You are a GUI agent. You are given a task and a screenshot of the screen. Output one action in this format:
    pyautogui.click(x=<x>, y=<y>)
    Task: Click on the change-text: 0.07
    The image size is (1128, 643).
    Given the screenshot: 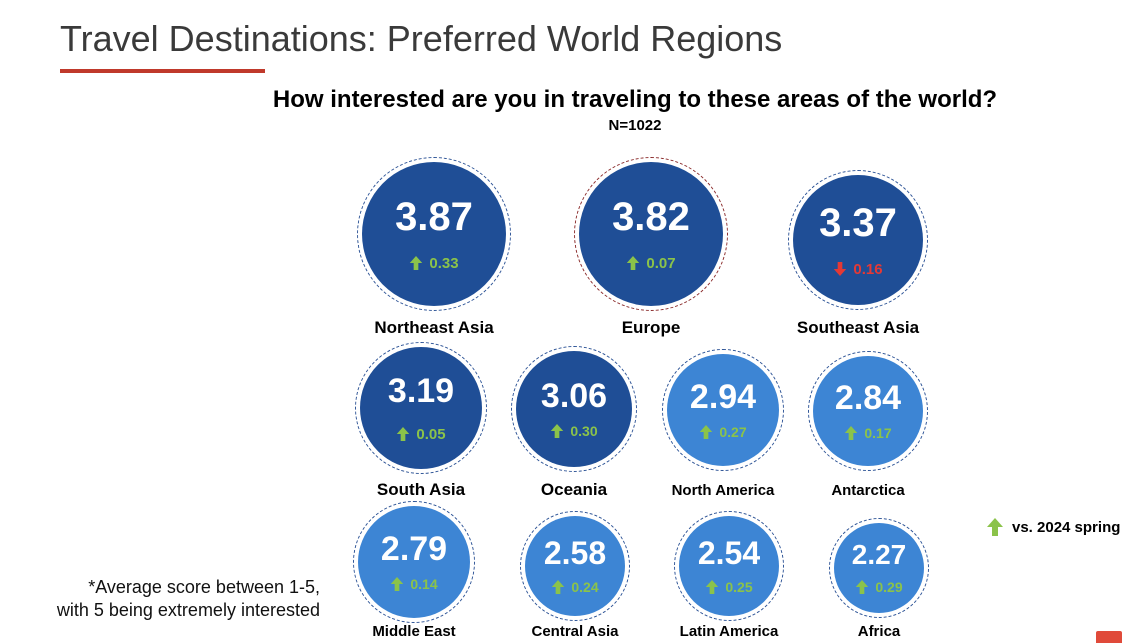 What is the action you would take?
    pyautogui.click(x=661, y=263)
    